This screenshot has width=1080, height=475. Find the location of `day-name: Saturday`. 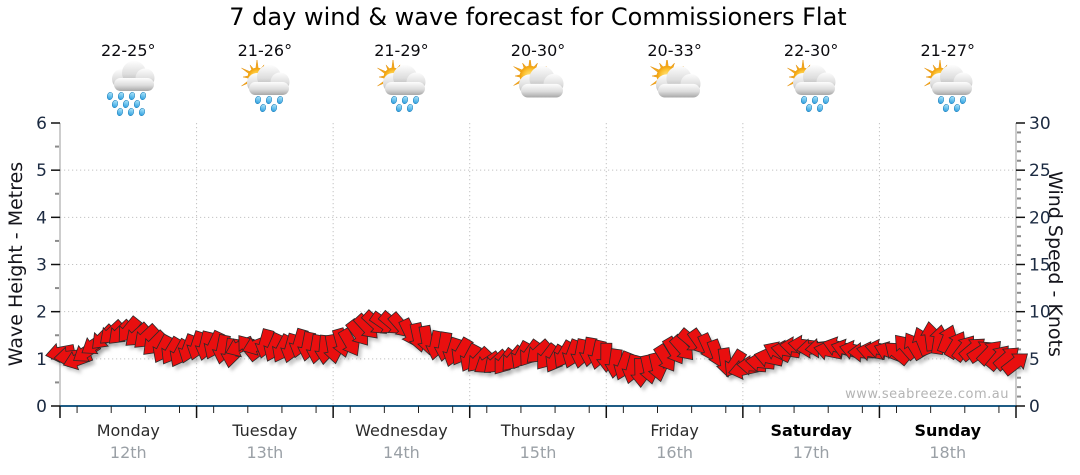

day-name: Saturday is located at coordinates (811, 430).